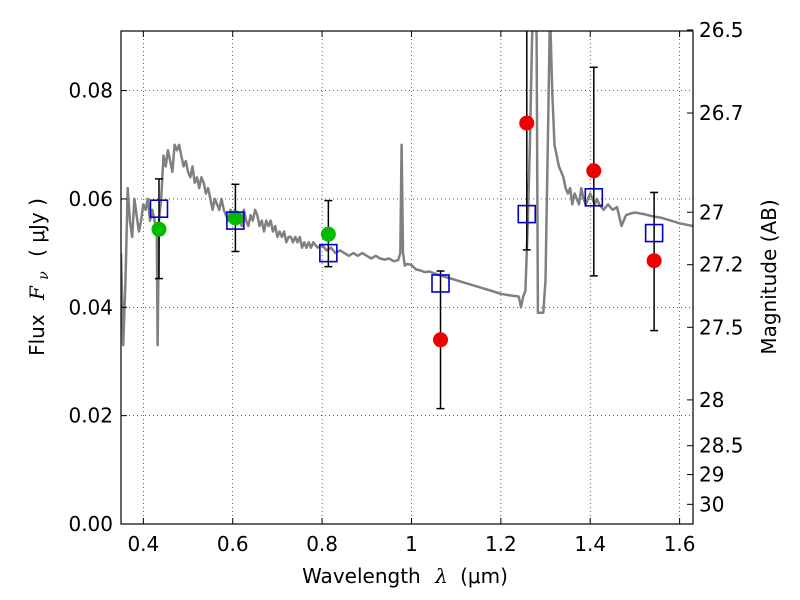  What do you see at coordinates (90, 524) in the screenshot?
I see `y-tick-label: 0.00` at bounding box center [90, 524].